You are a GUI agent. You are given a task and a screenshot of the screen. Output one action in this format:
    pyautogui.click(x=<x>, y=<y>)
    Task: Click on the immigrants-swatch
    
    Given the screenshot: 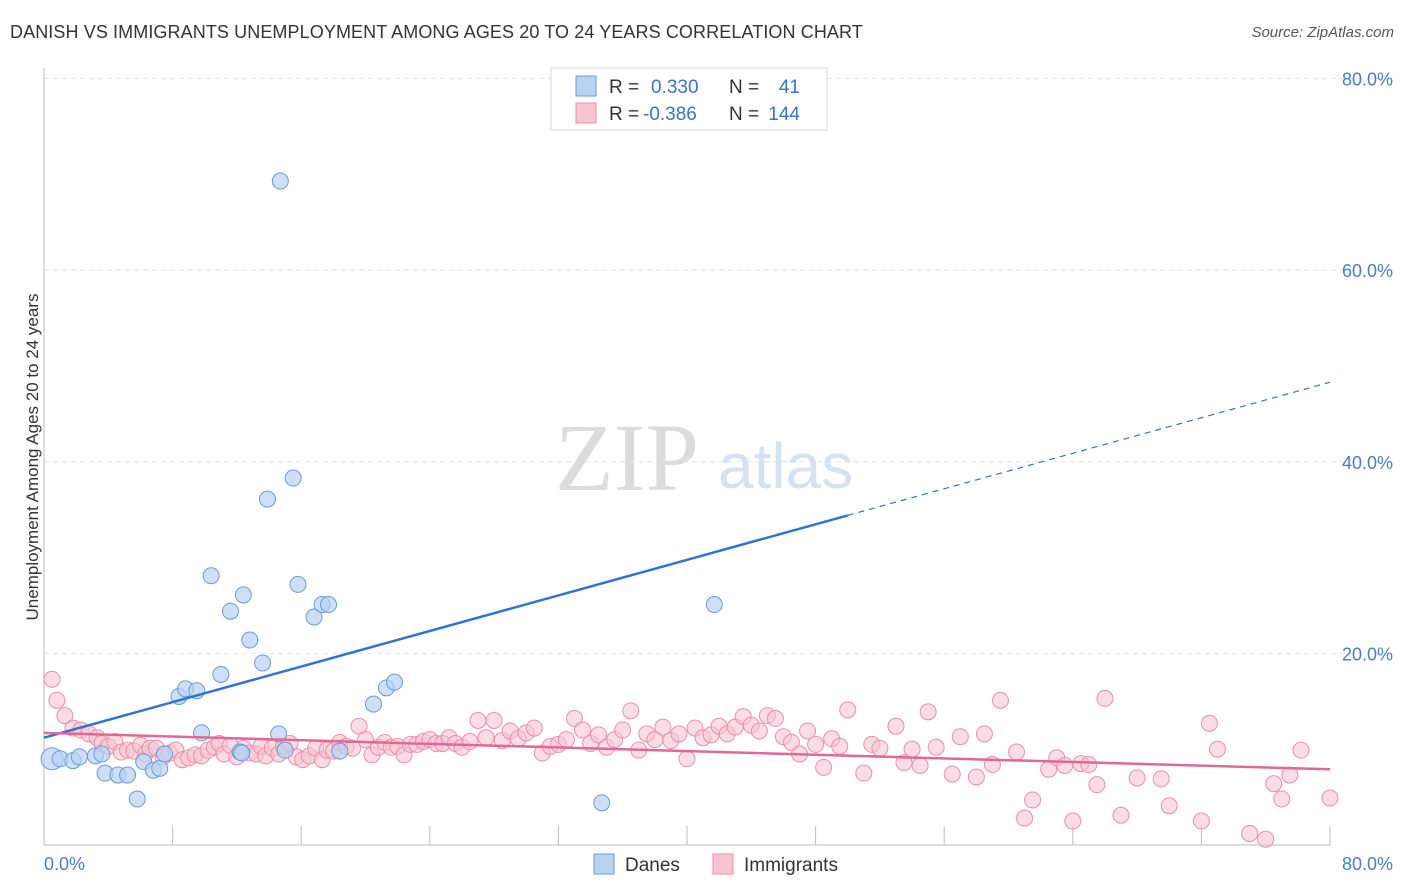 What is the action you would take?
    pyautogui.click(x=586, y=113)
    